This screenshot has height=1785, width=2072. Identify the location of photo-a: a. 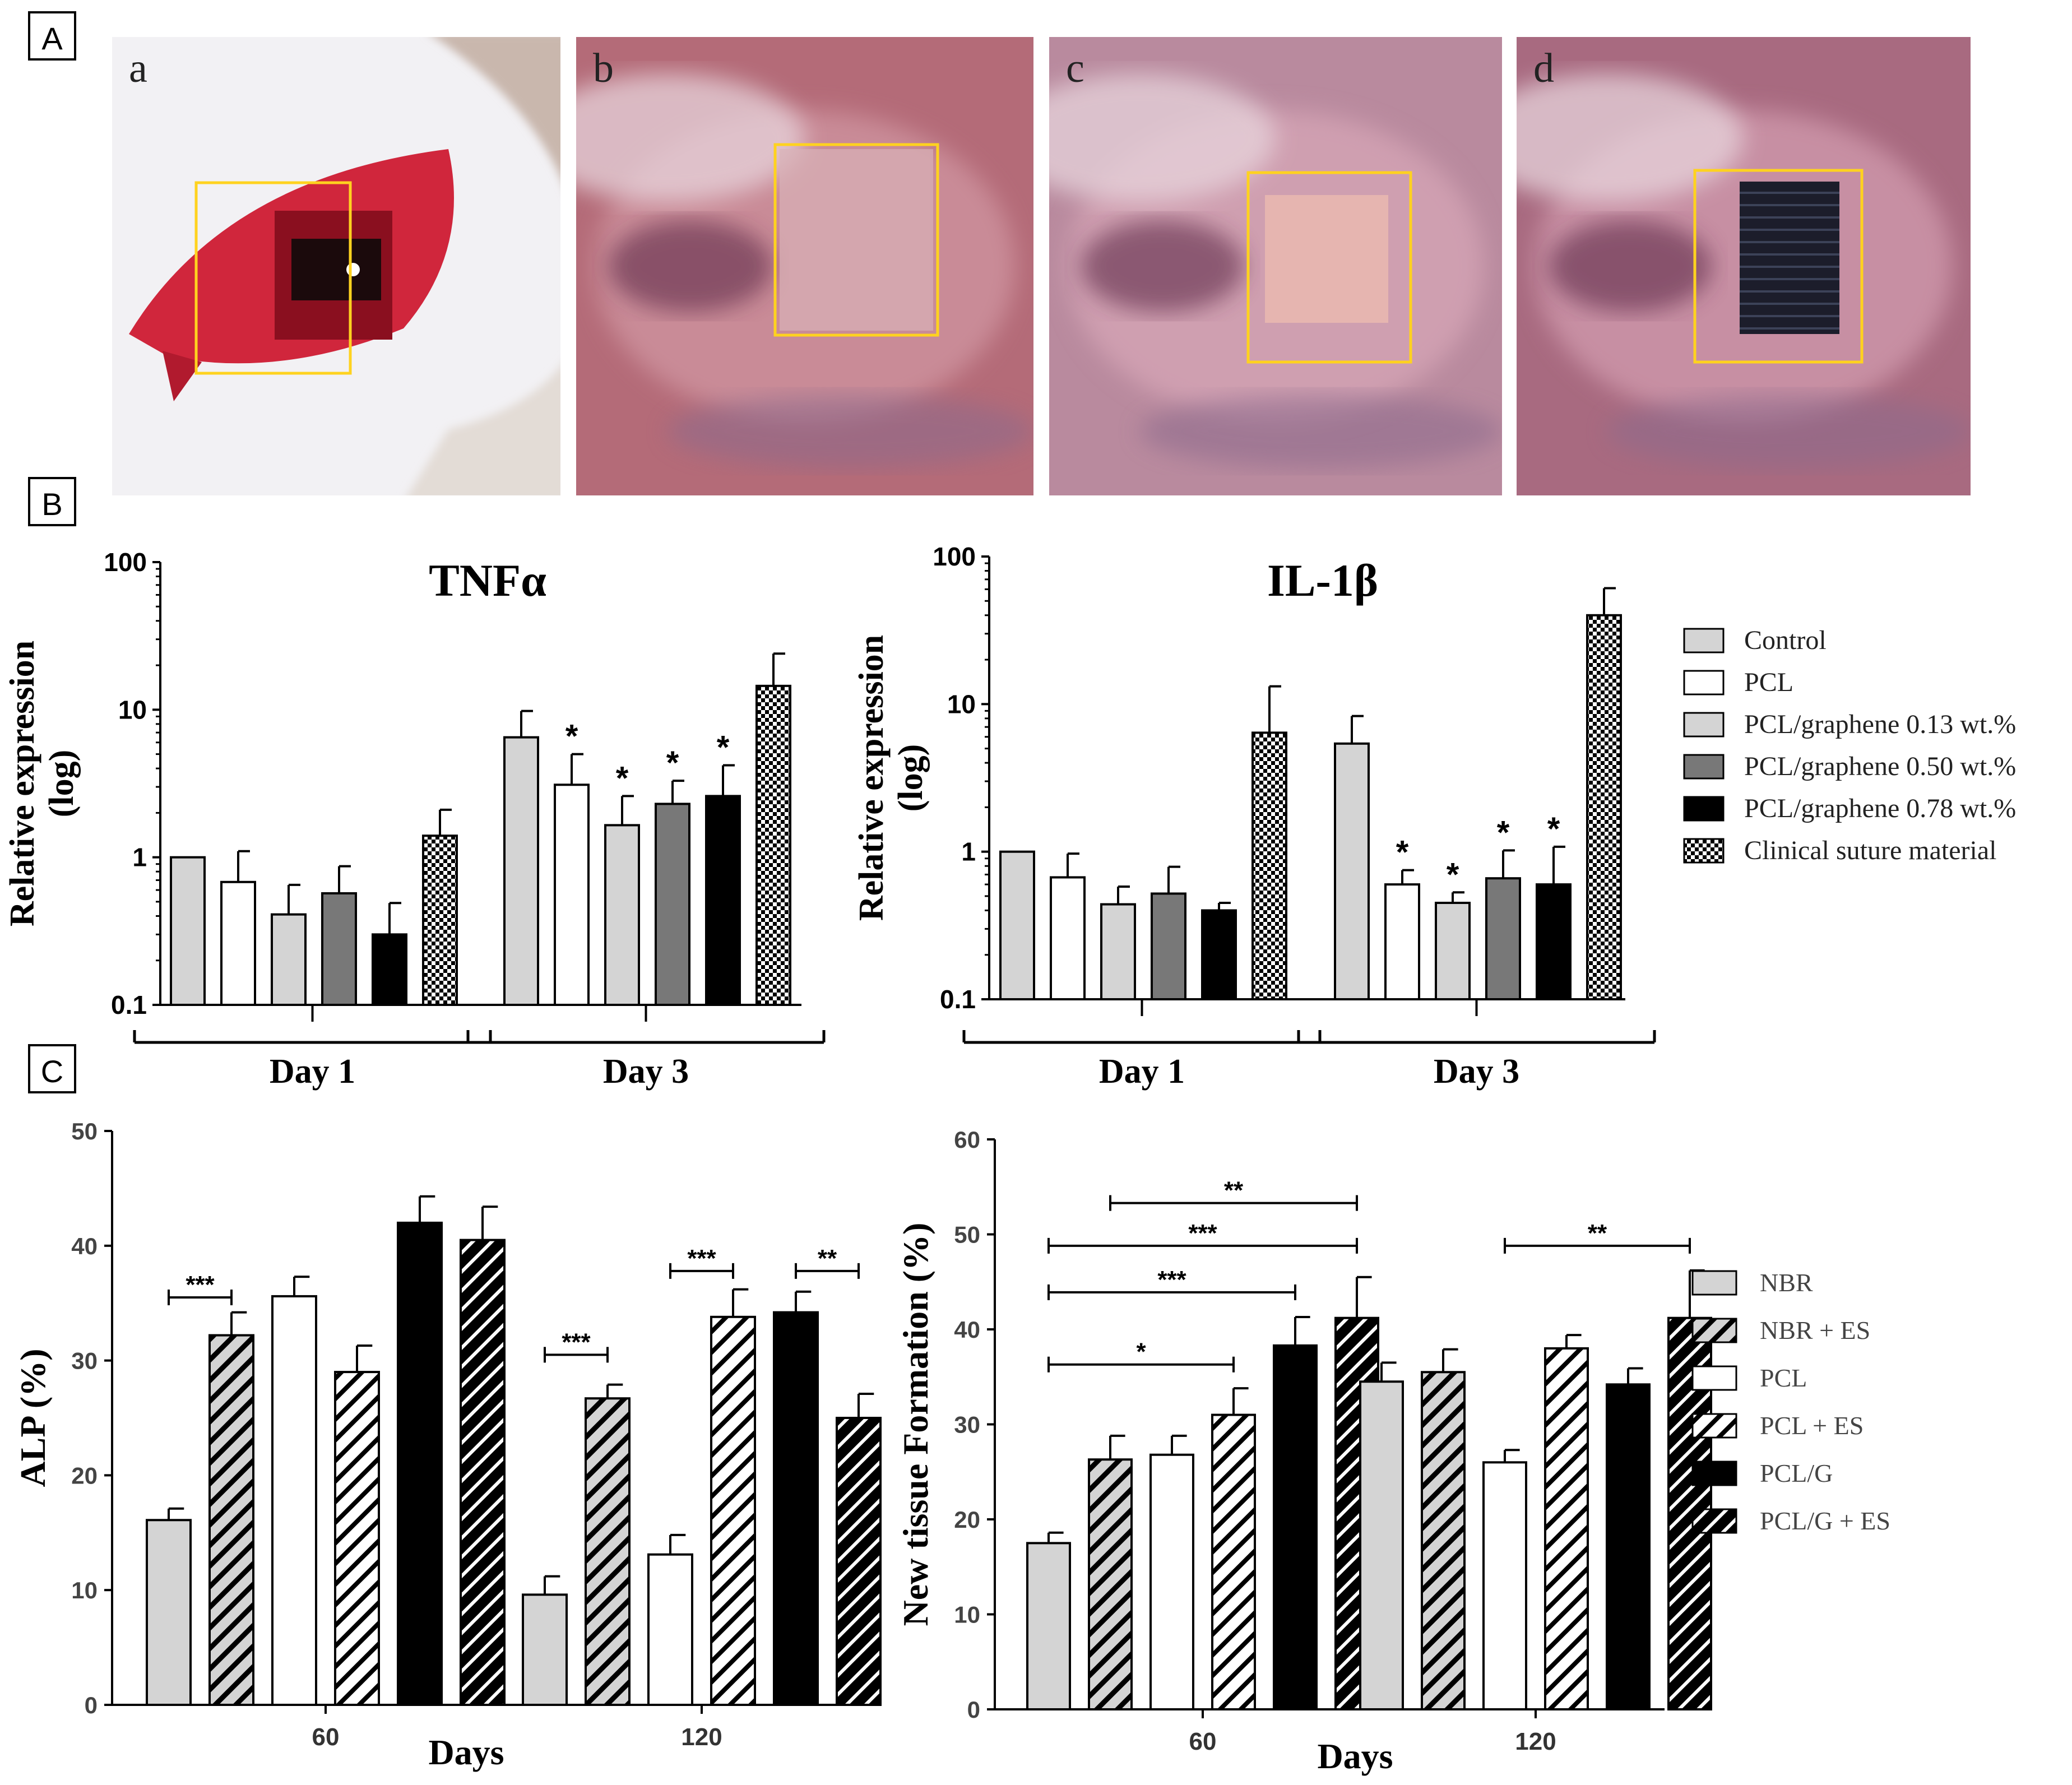
(336, 266).